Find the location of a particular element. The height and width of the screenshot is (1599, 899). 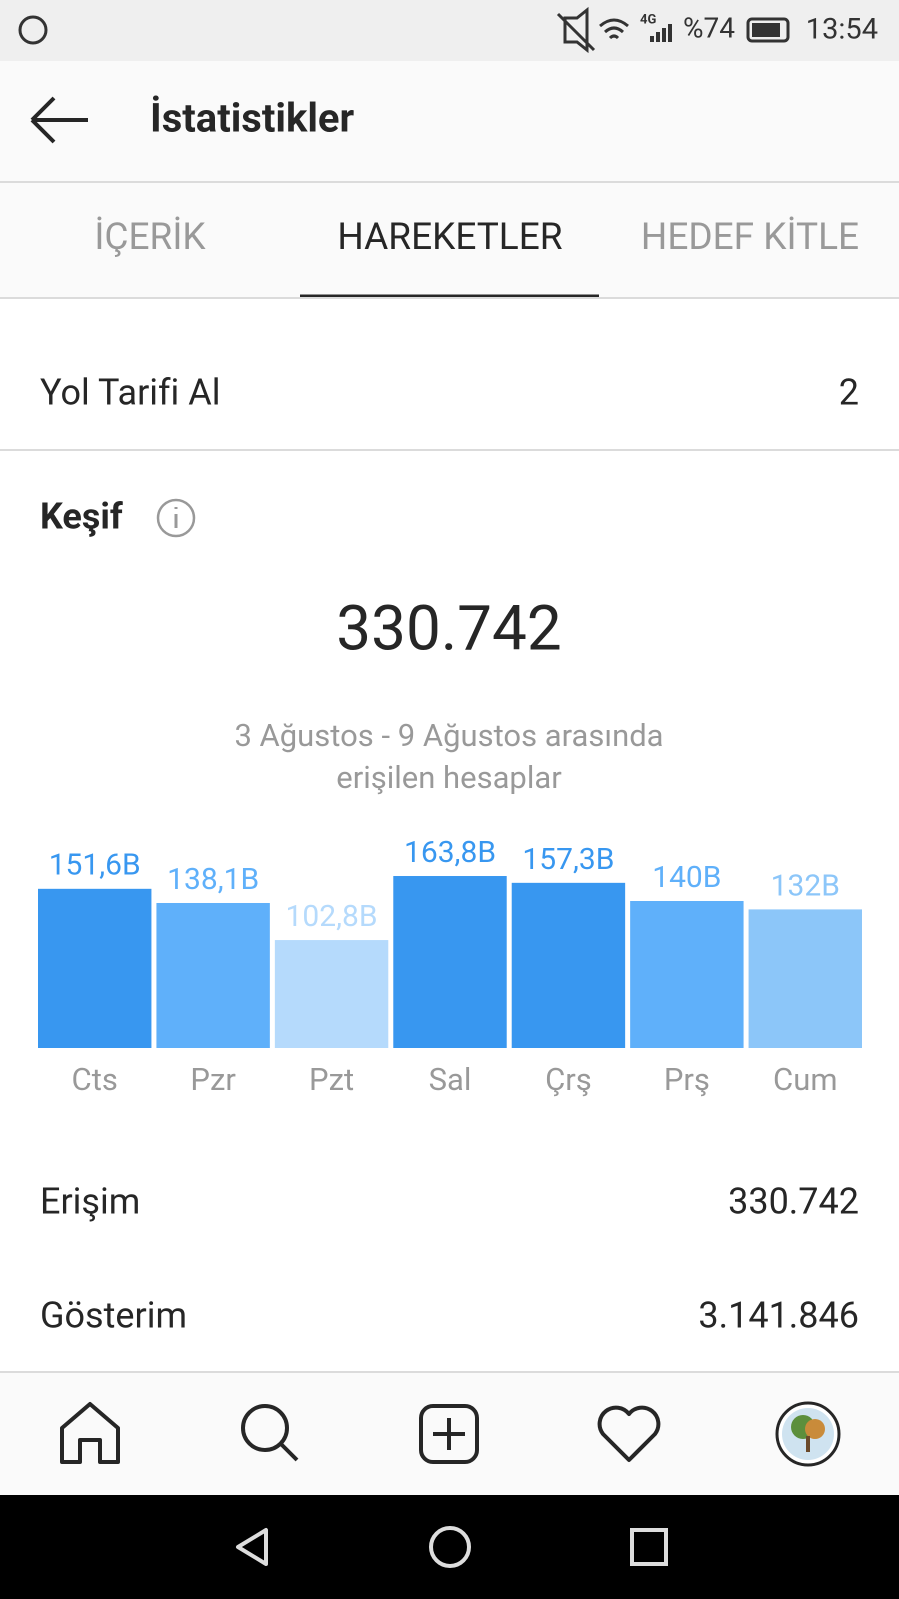

value-label: 140B is located at coordinates (686, 877).